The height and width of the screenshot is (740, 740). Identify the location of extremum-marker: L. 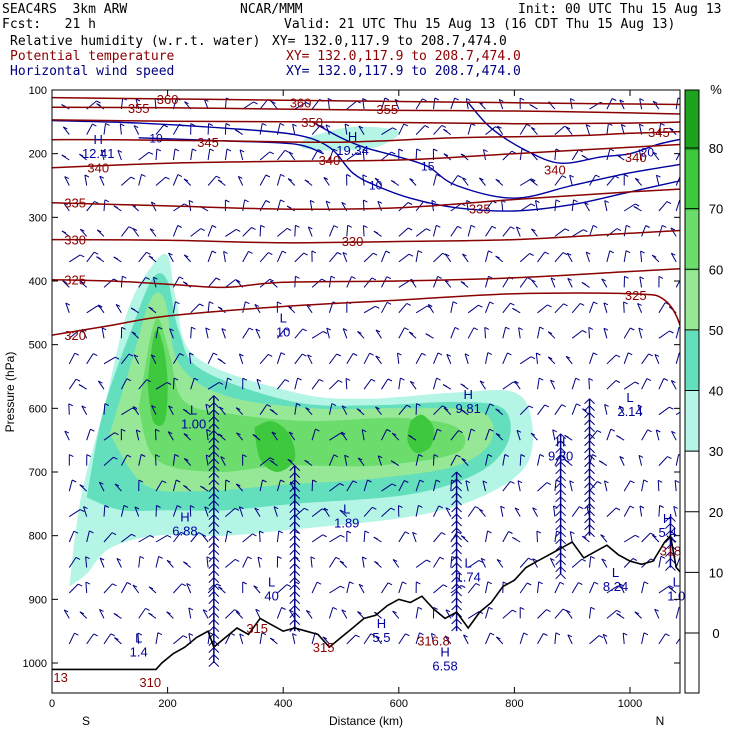
(676, 582).